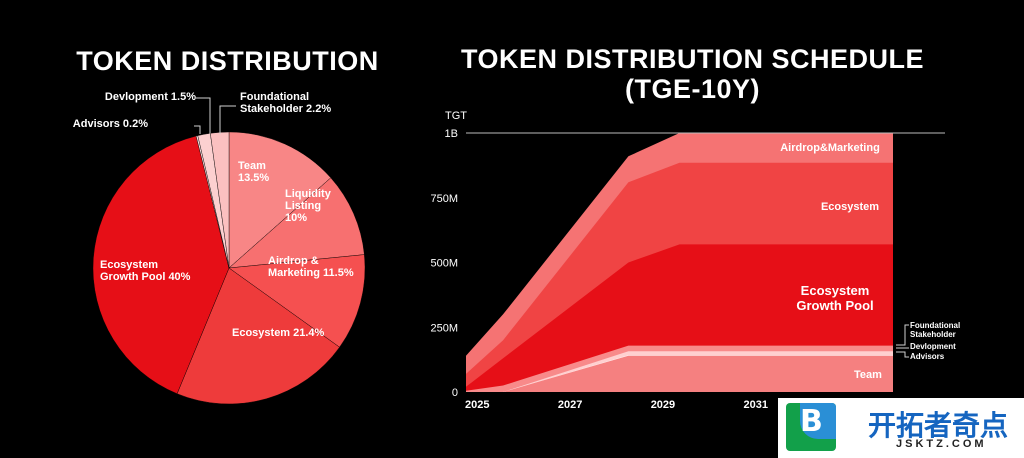  Describe the element at coordinates (444, 199) in the screenshot. I see `y-tick-label: 750M` at that location.